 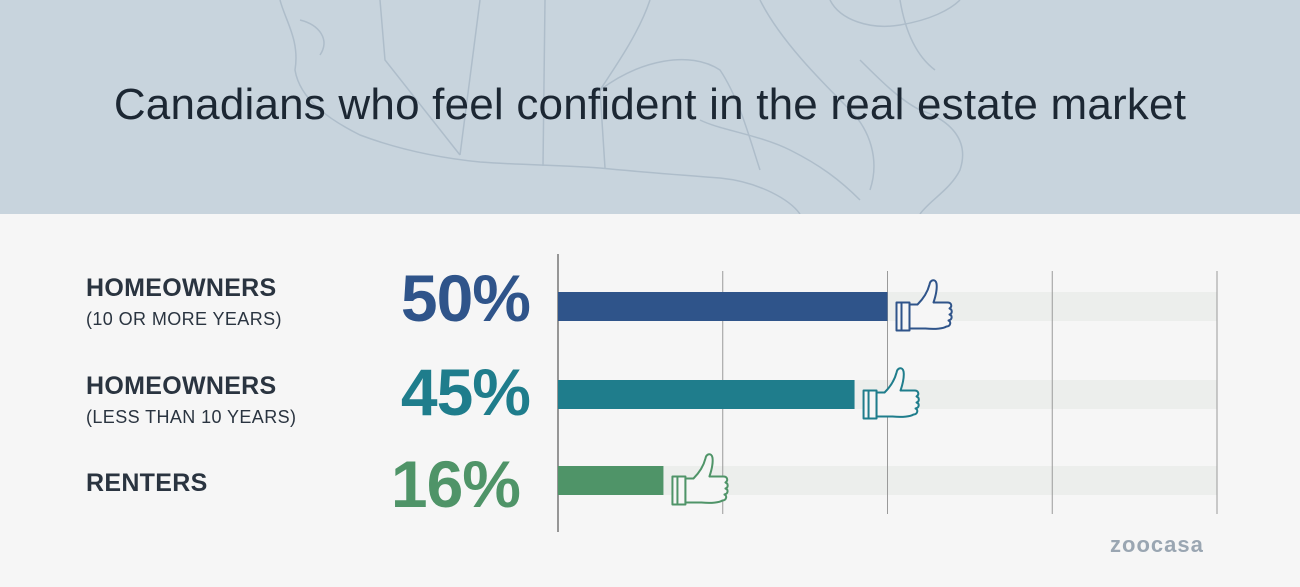 I want to click on value-label-homeowners-lt10: 45%, so click(x=465, y=392).